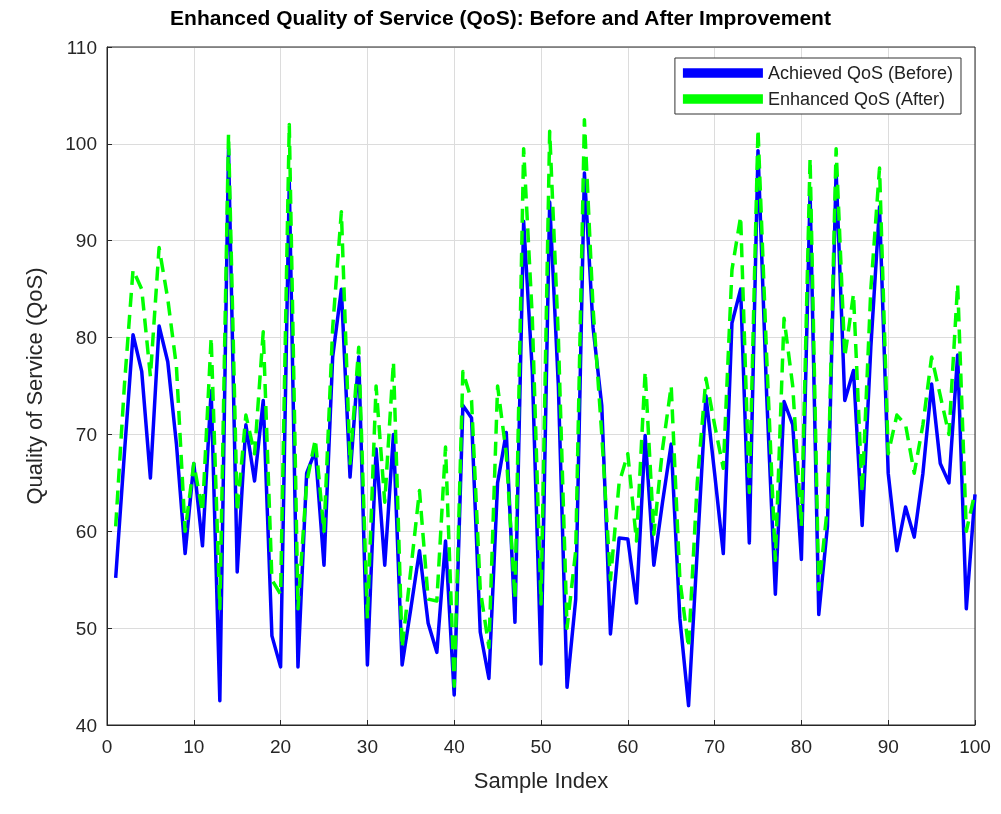 The image size is (1001, 814). What do you see at coordinates (541, 780) in the screenshot?
I see `x-axis-title: Sample Index` at bounding box center [541, 780].